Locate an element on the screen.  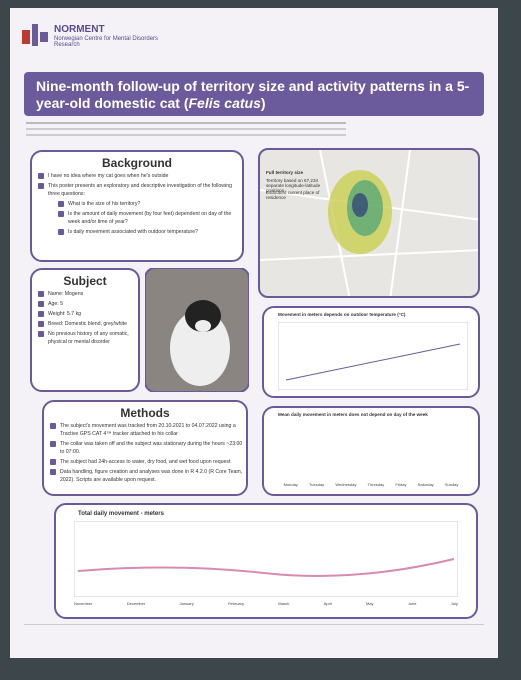
day-label: Tuesday is located at coordinates (316, 484).